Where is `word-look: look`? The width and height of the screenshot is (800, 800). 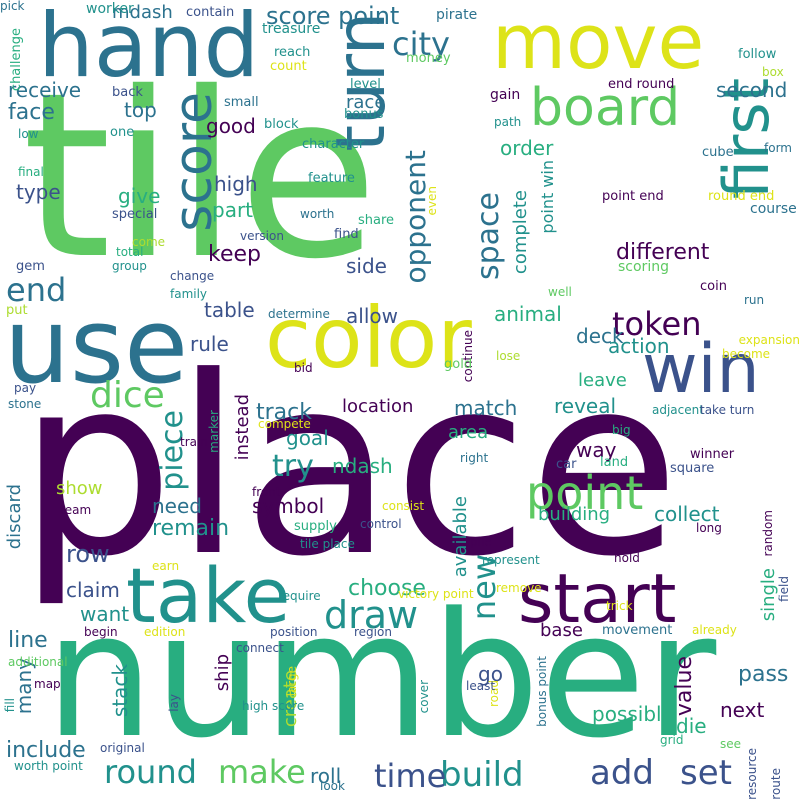 word-look: look is located at coordinates (332, 786).